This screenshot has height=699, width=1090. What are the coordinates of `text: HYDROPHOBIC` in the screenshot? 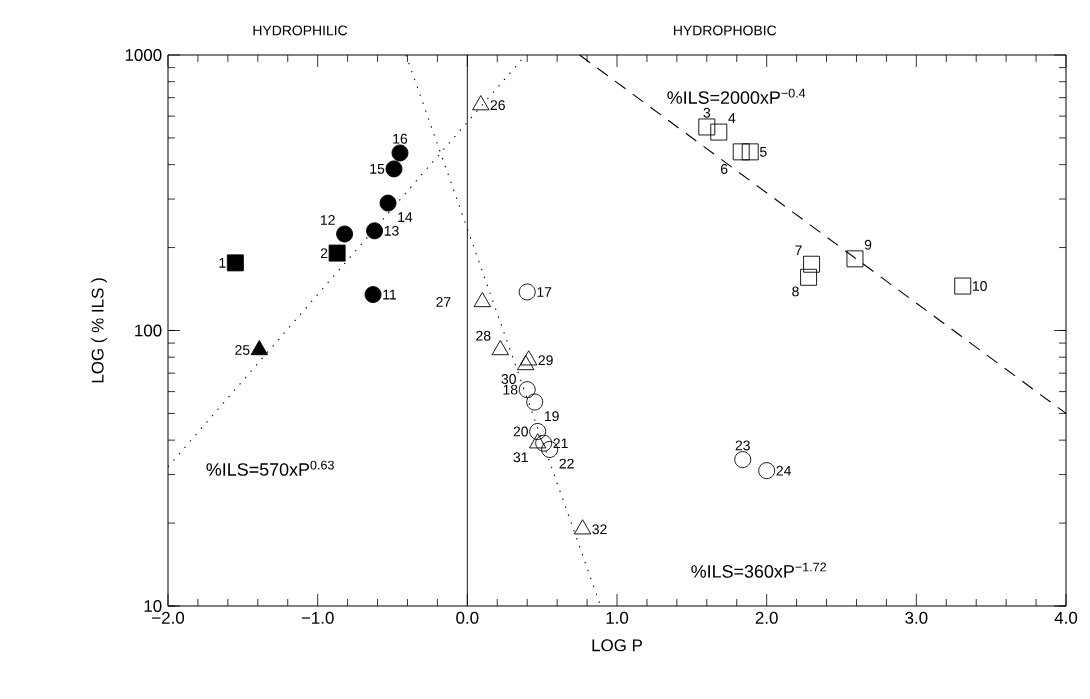 It's located at (725, 30).